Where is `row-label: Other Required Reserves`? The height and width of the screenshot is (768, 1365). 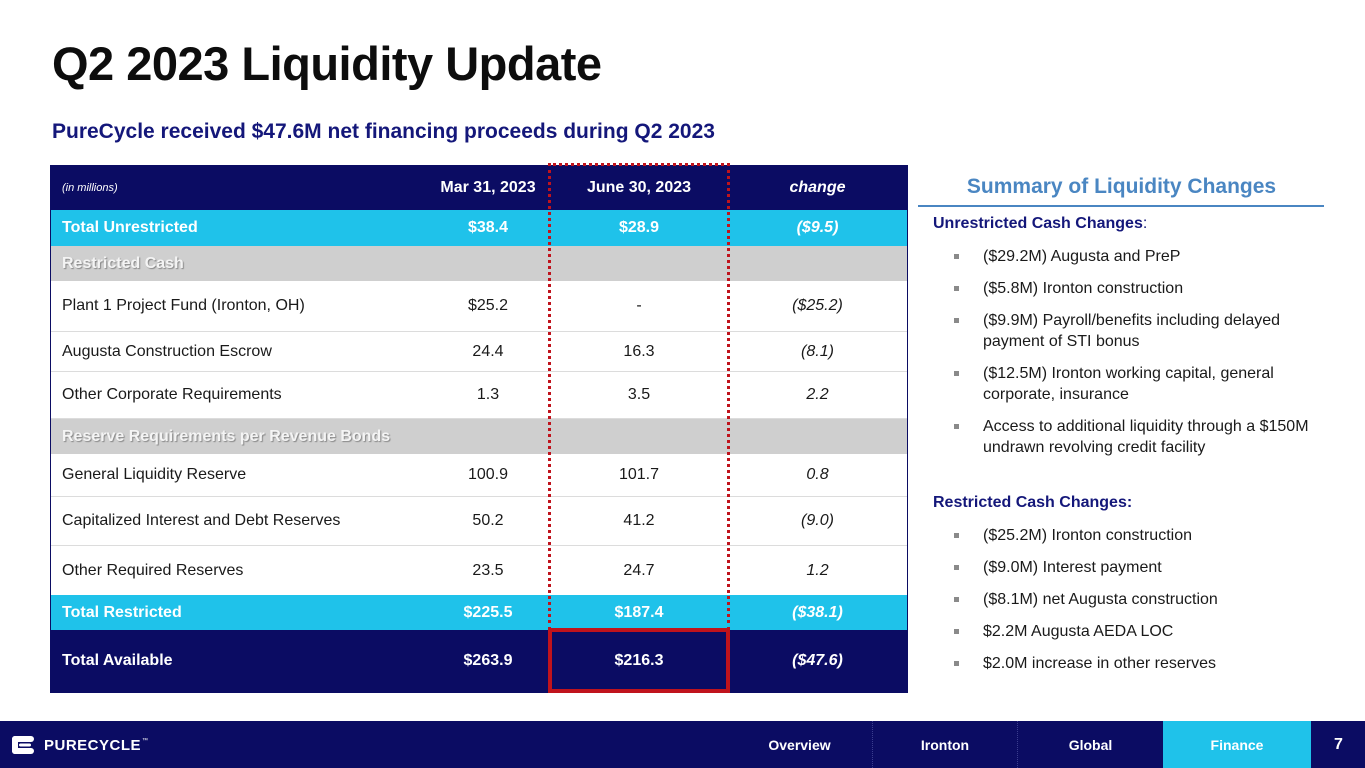
row-label: Other Required Reserves is located at coordinates (153, 570).